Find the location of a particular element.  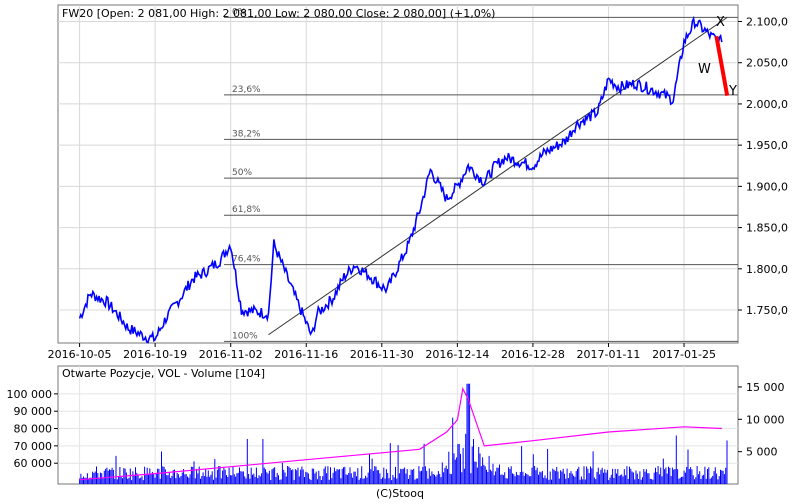

y-tick-label: 2.100,0 is located at coordinates (767, 21).